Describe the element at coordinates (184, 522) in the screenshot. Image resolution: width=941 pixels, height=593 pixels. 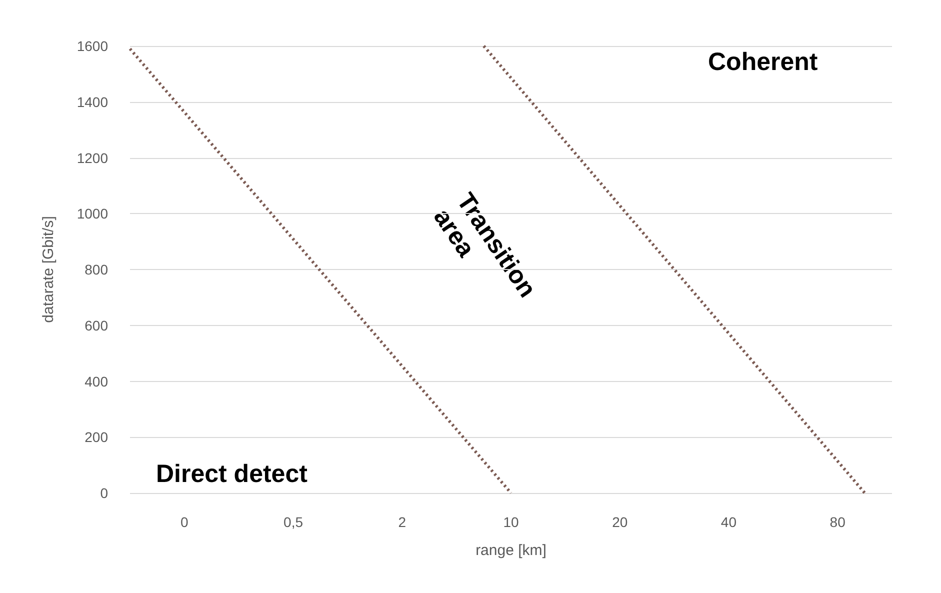
I see `x-tick-label: 0` at that location.